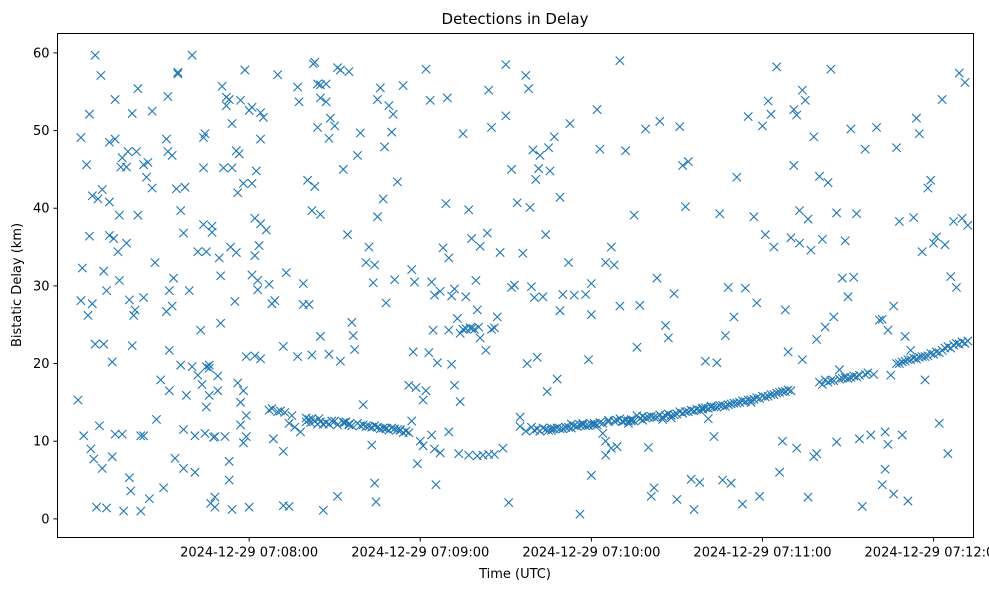  What do you see at coordinates (249, 553) in the screenshot?
I see `x-tick-label: 2024-12-29 07:08:00` at bounding box center [249, 553].